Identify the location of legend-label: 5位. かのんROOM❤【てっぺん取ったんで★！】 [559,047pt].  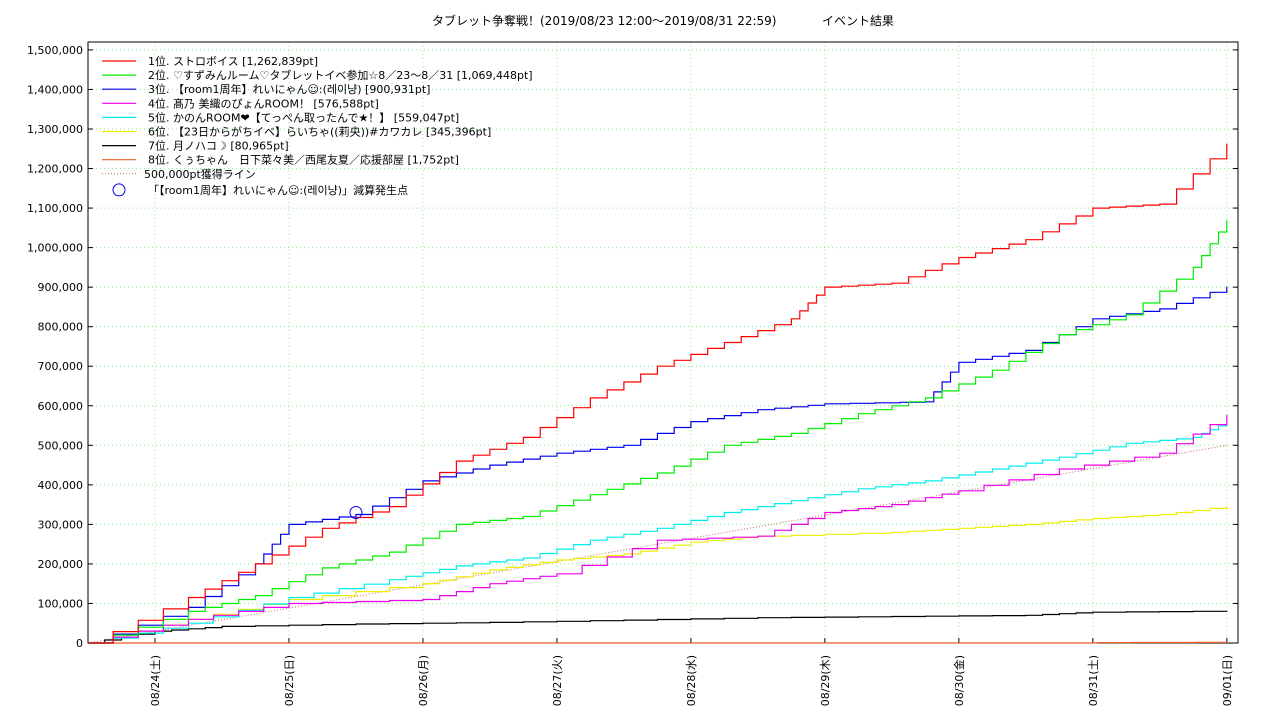
(303, 117).